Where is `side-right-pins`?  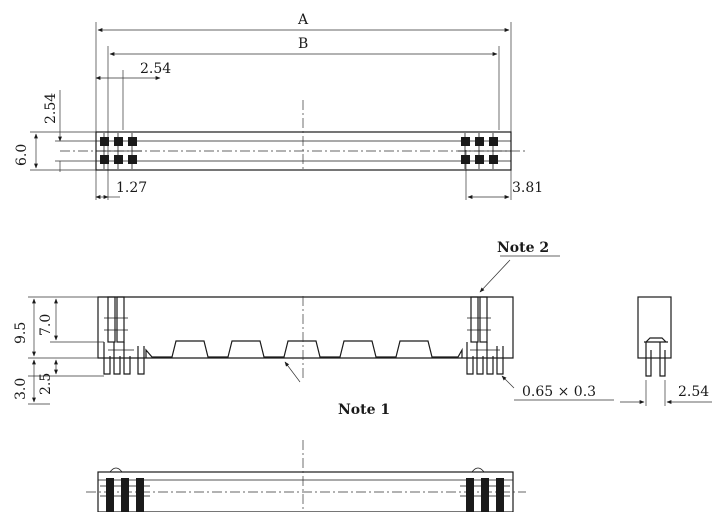
side-right-pins is located at coordinates (485, 335).